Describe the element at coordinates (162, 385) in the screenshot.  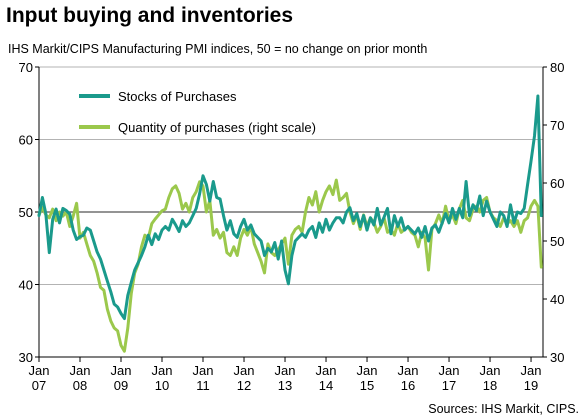
I see `x-tick-label-year: 10` at that location.